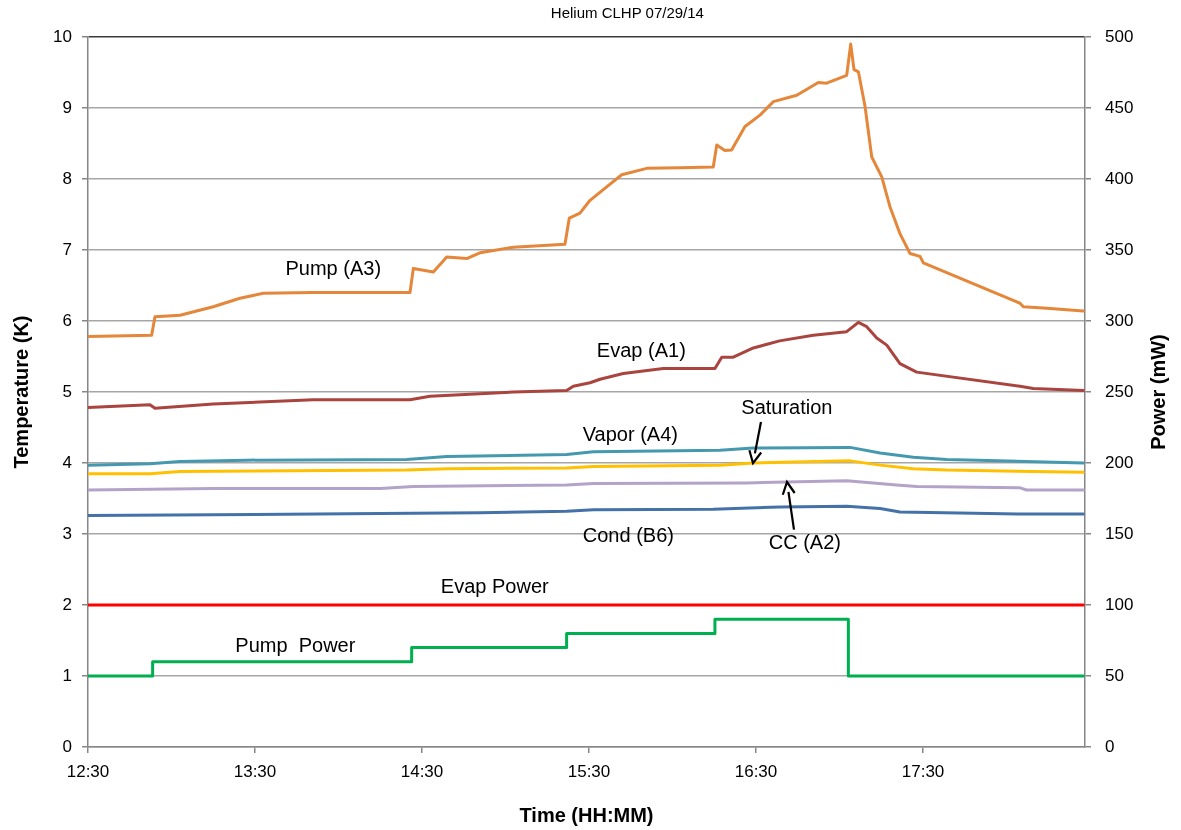 The image size is (1181, 830). I want to click on y-axis-title: Temperature (K), so click(20, 392).